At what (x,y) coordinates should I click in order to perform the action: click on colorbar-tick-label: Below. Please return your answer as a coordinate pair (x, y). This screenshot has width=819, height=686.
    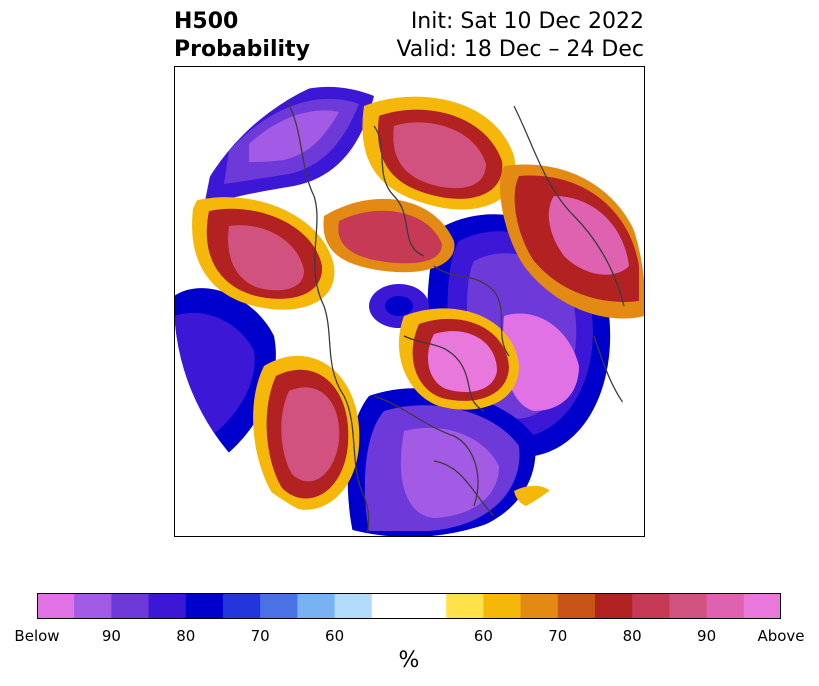
    Looking at the image, I should click on (37, 636).